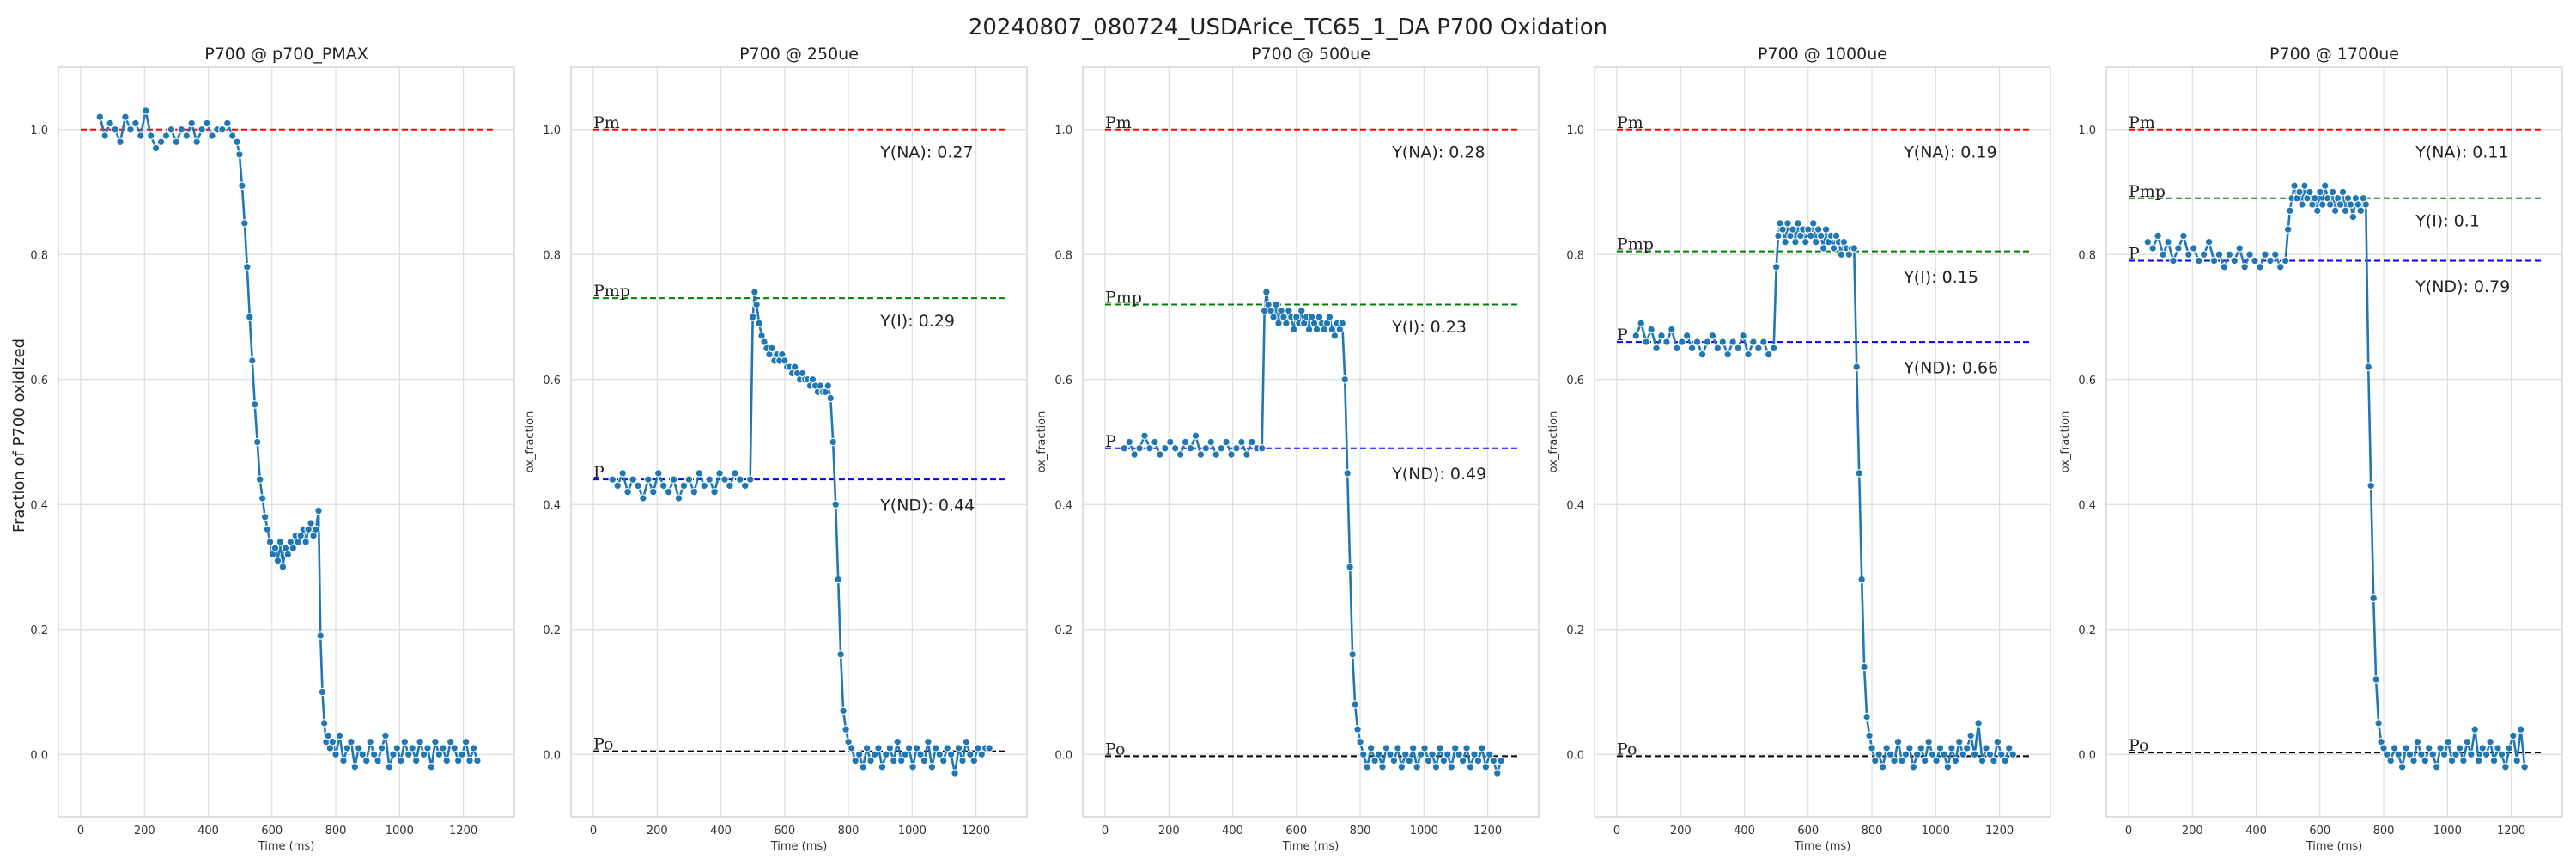 The height and width of the screenshot is (859, 2576). Describe the element at coordinates (1311, 847) in the screenshot. I see `x-axis-label: Time (ms)` at that location.